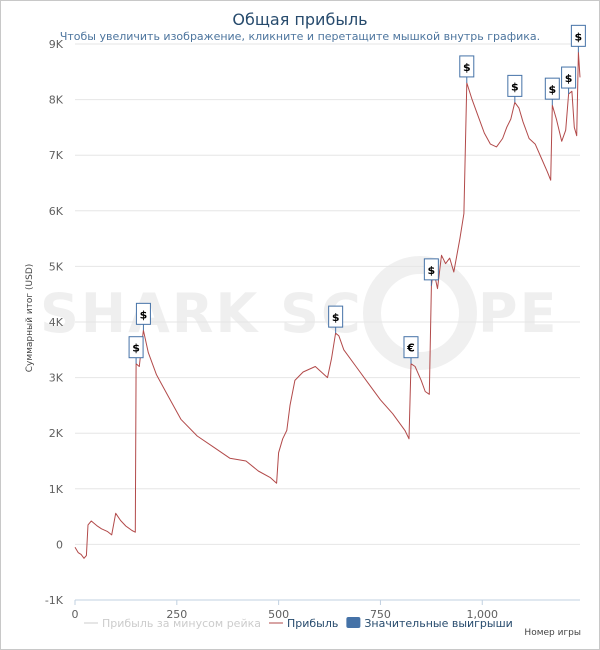  I want to click on x-tick-label: 750, so click(380, 614).